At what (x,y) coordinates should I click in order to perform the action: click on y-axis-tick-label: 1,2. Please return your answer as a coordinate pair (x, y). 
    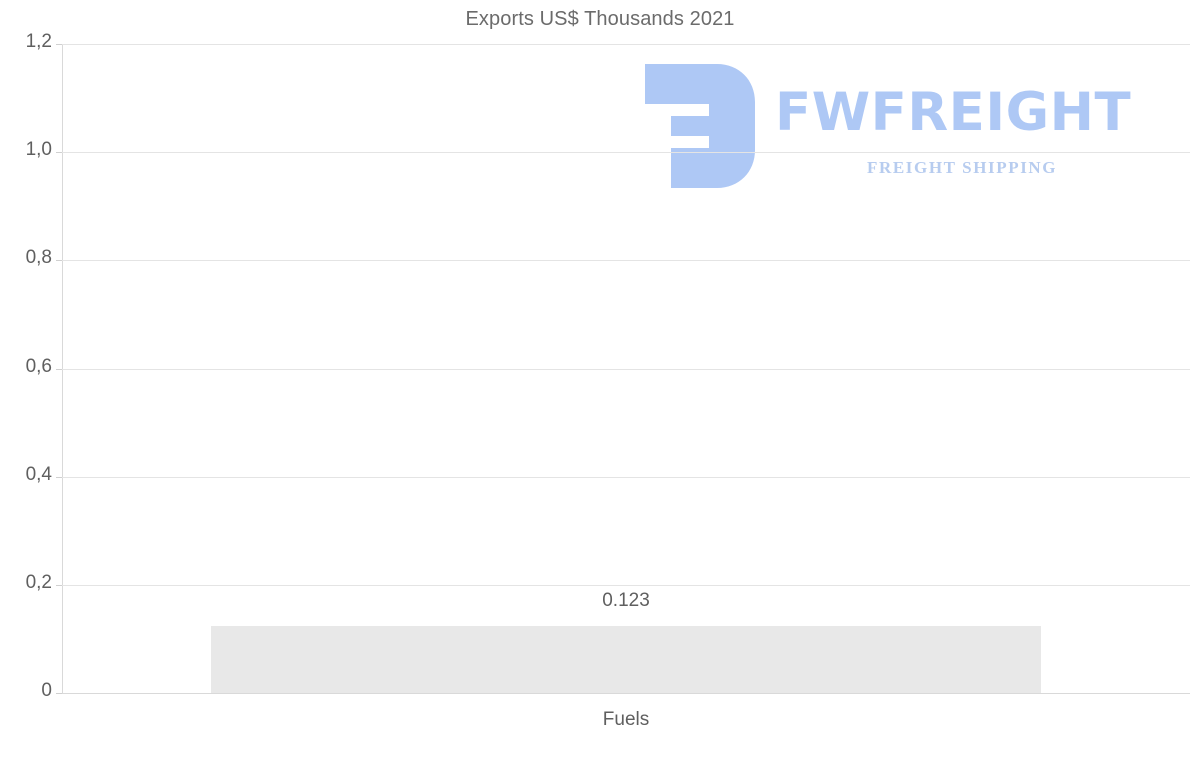
    Looking at the image, I should click on (38, 41).